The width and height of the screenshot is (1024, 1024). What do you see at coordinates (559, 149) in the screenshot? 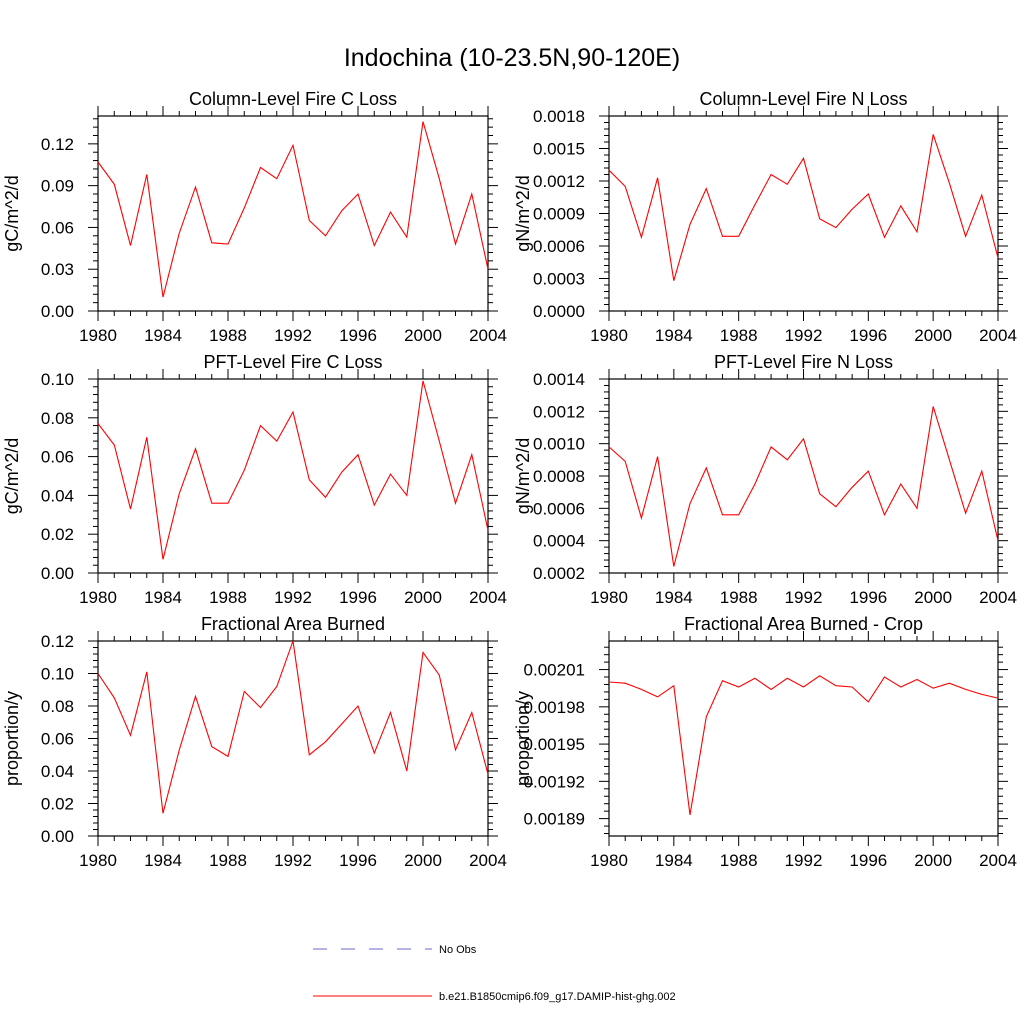
I see `y-tick-label: 0.0015` at bounding box center [559, 149].